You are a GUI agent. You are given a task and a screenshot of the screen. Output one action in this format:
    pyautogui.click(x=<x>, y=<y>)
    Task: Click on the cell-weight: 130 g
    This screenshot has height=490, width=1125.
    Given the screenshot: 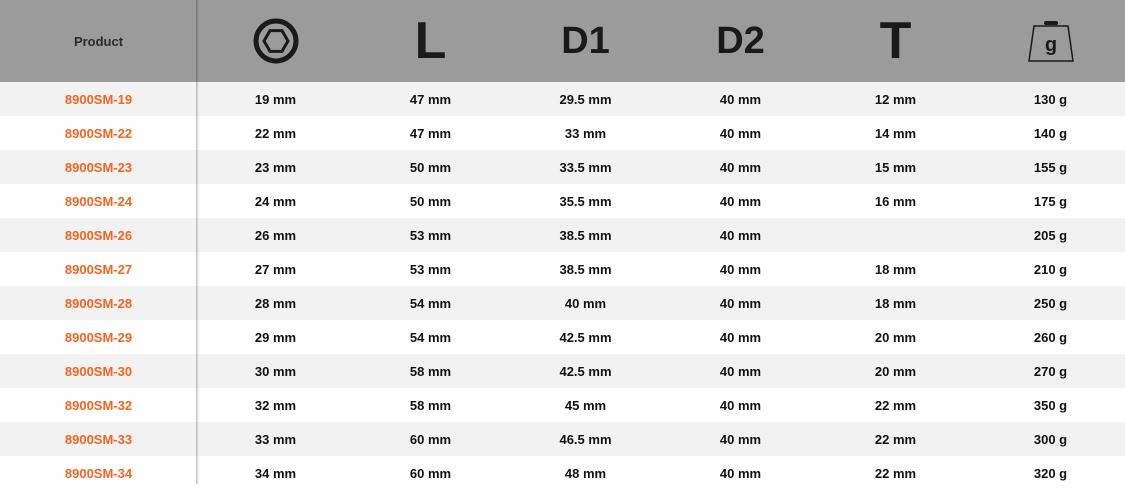 What is the action you would take?
    pyautogui.click(x=1050, y=99)
    